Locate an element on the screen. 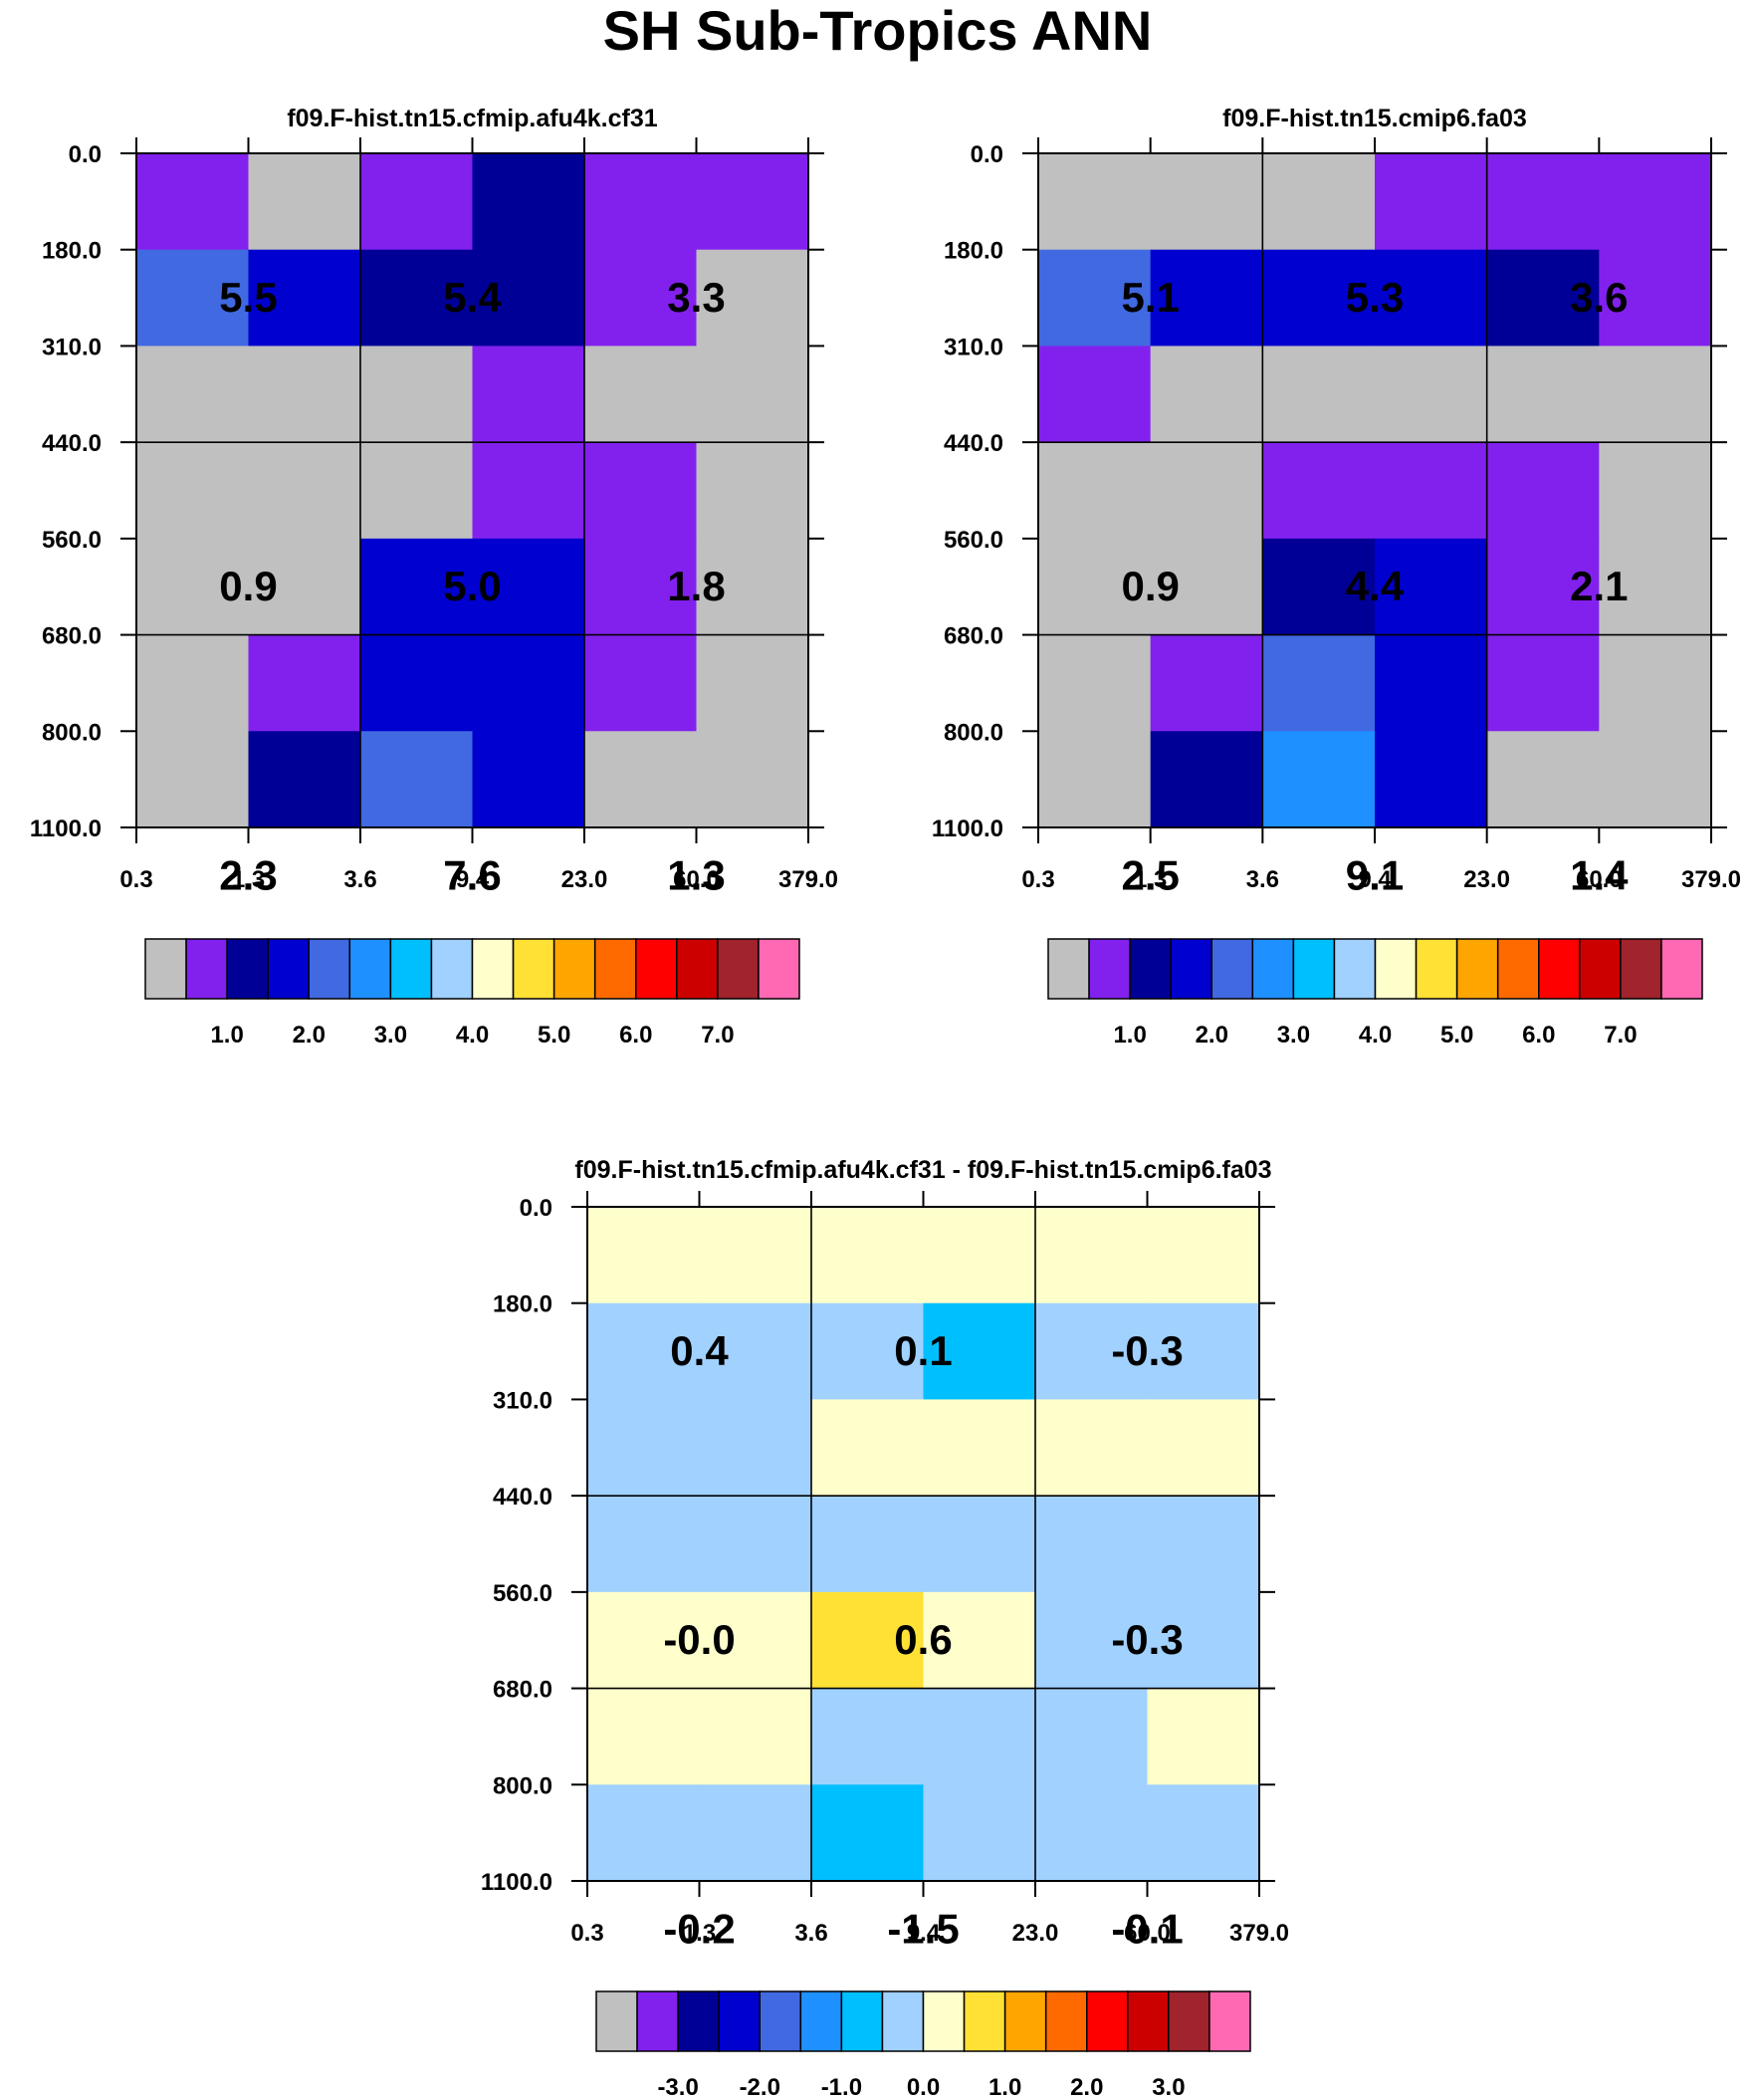 The width and height of the screenshot is (1755, 2100). box-value-label: 3.6 is located at coordinates (1599, 297).